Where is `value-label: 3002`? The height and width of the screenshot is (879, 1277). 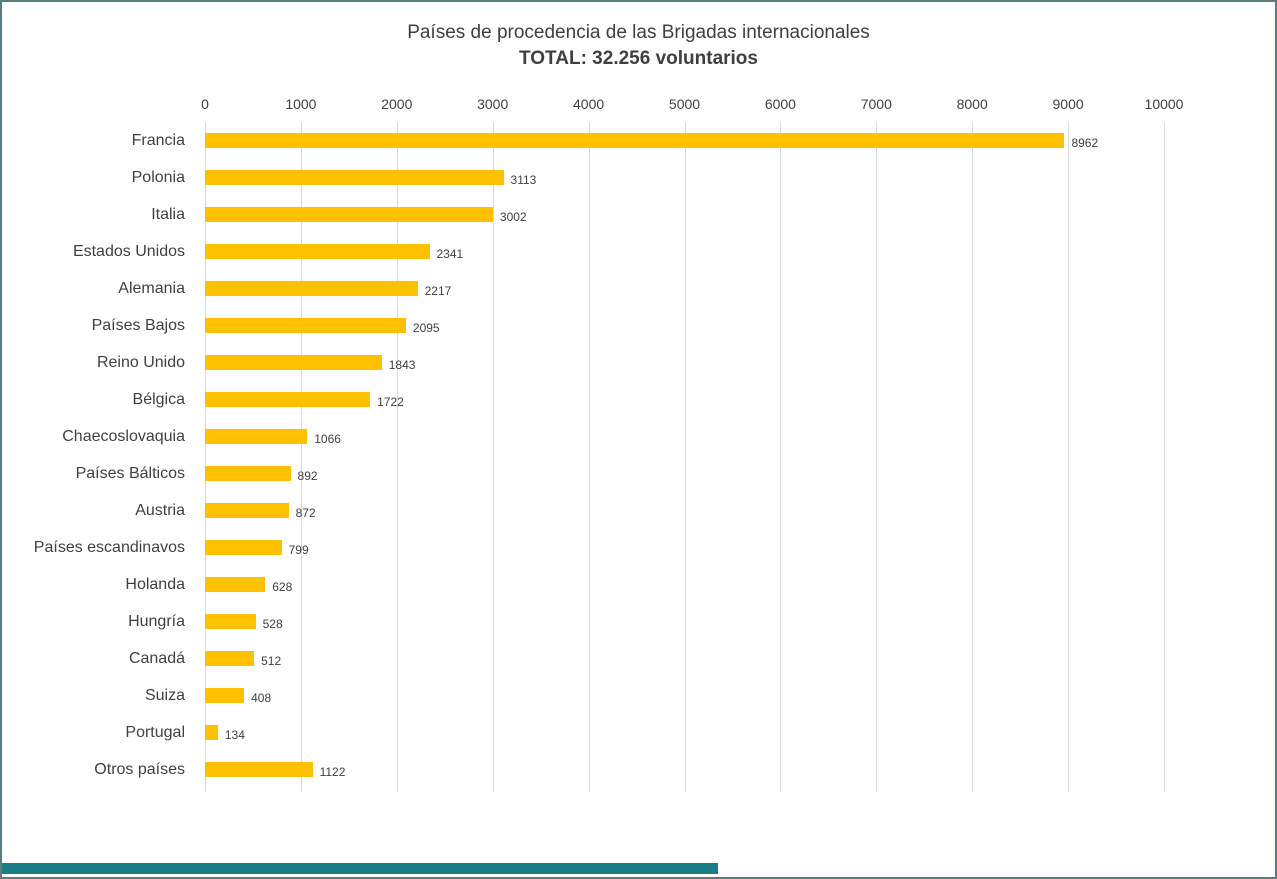 value-label: 3002 is located at coordinates (513, 216).